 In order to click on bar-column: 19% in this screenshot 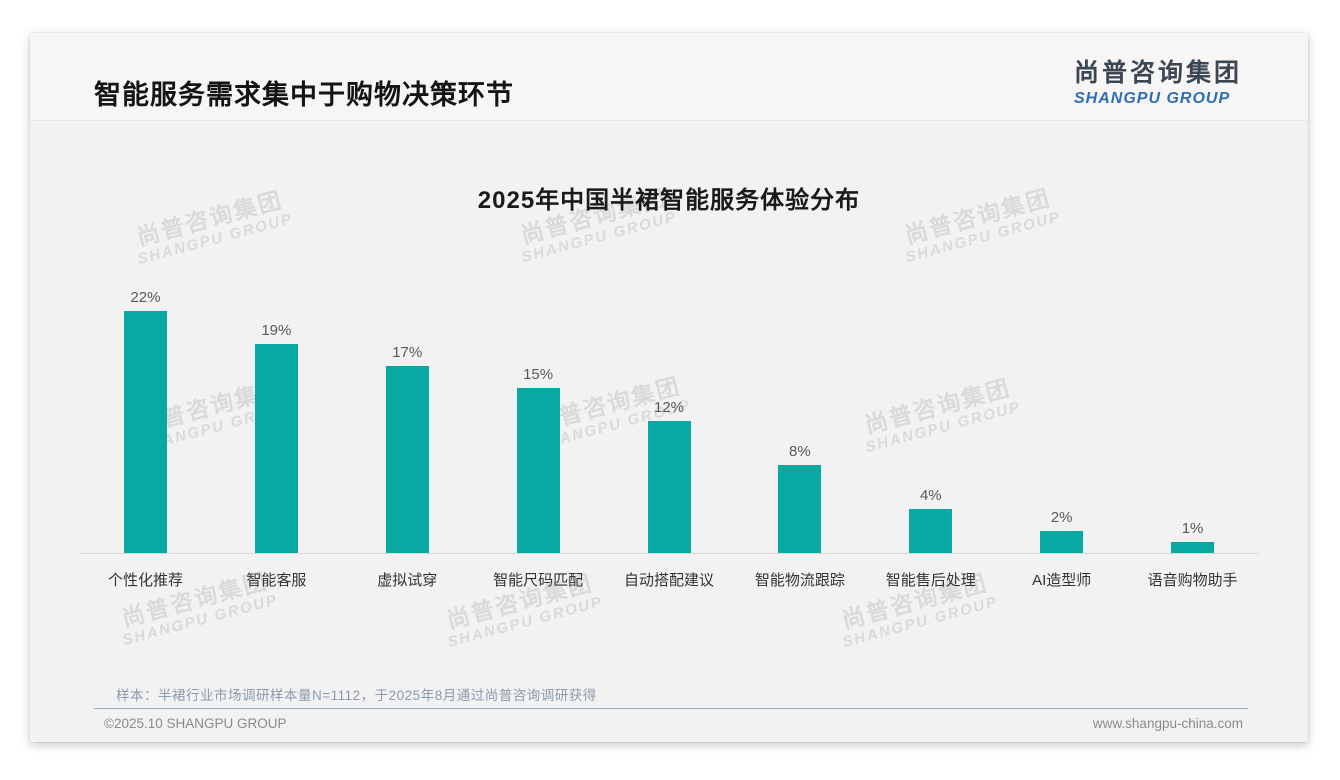, I will do `click(276, 412)`.